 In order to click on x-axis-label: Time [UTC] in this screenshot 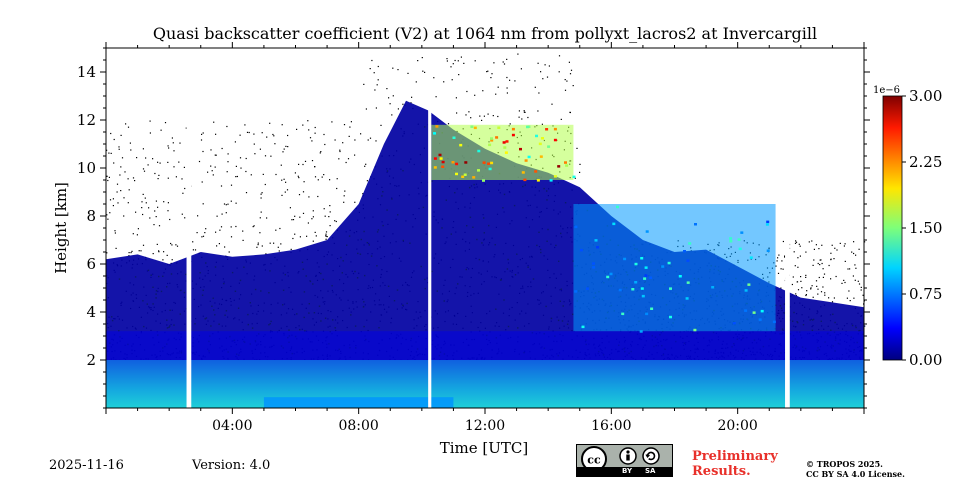, I will do `click(484, 448)`.